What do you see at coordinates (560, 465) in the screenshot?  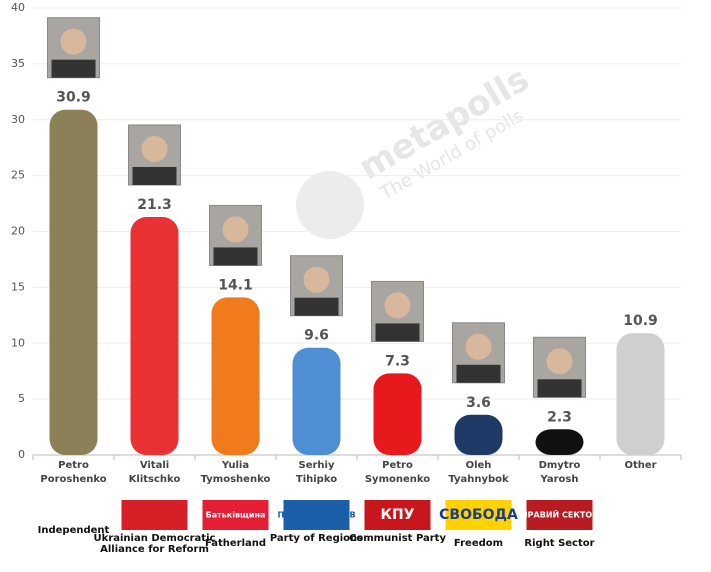 I see `x-tick-line: Dmytro` at bounding box center [560, 465].